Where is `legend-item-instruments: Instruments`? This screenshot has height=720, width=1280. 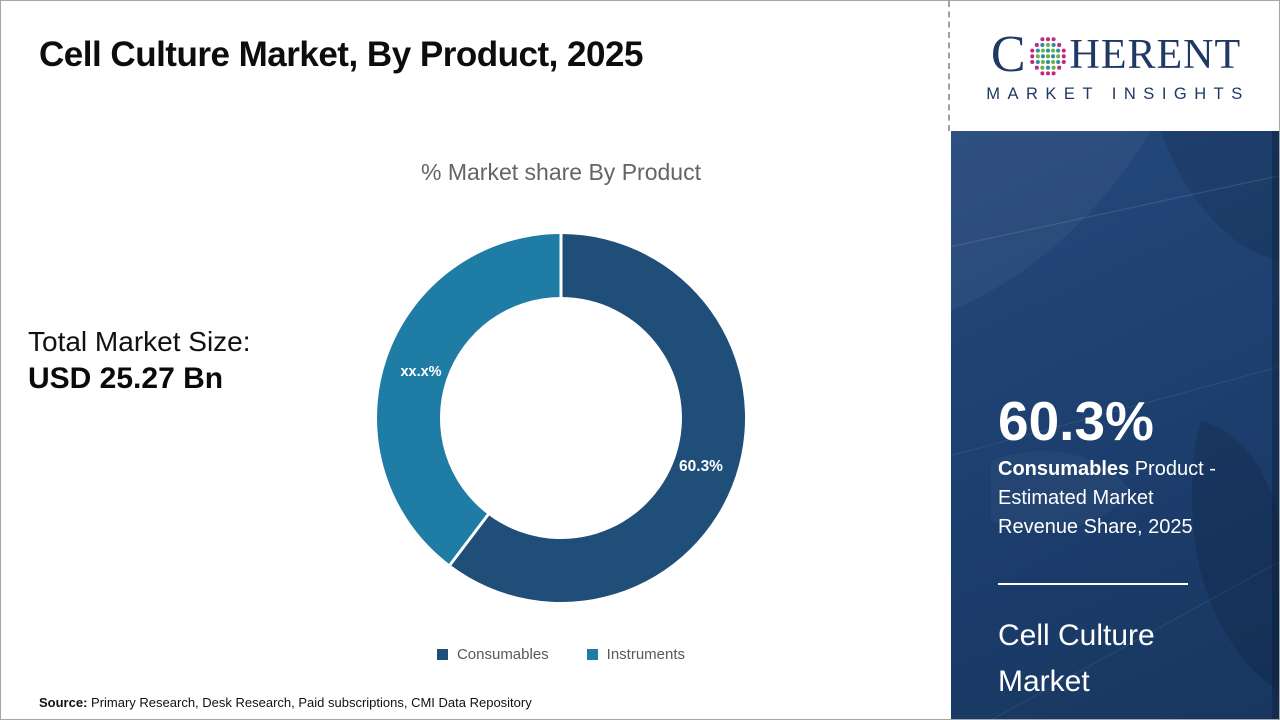 legend-item-instruments: Instruments is located at coordinates (636, 654).